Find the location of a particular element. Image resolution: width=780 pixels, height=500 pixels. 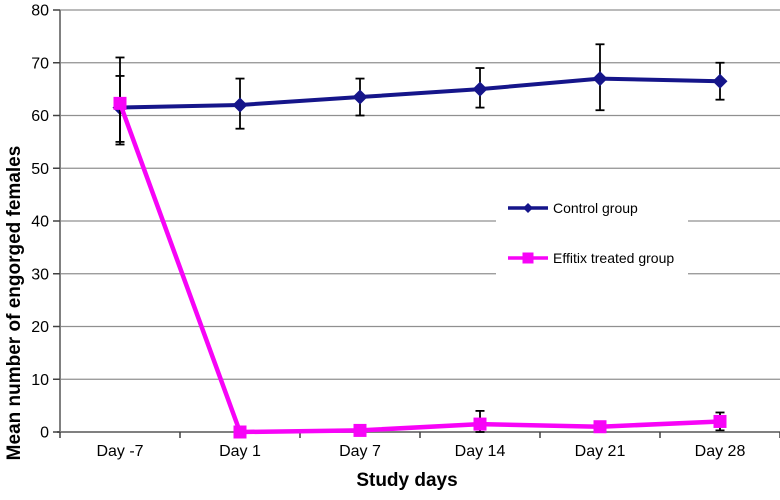

y-tick-label: 80 is located at coordinates (40, 11).